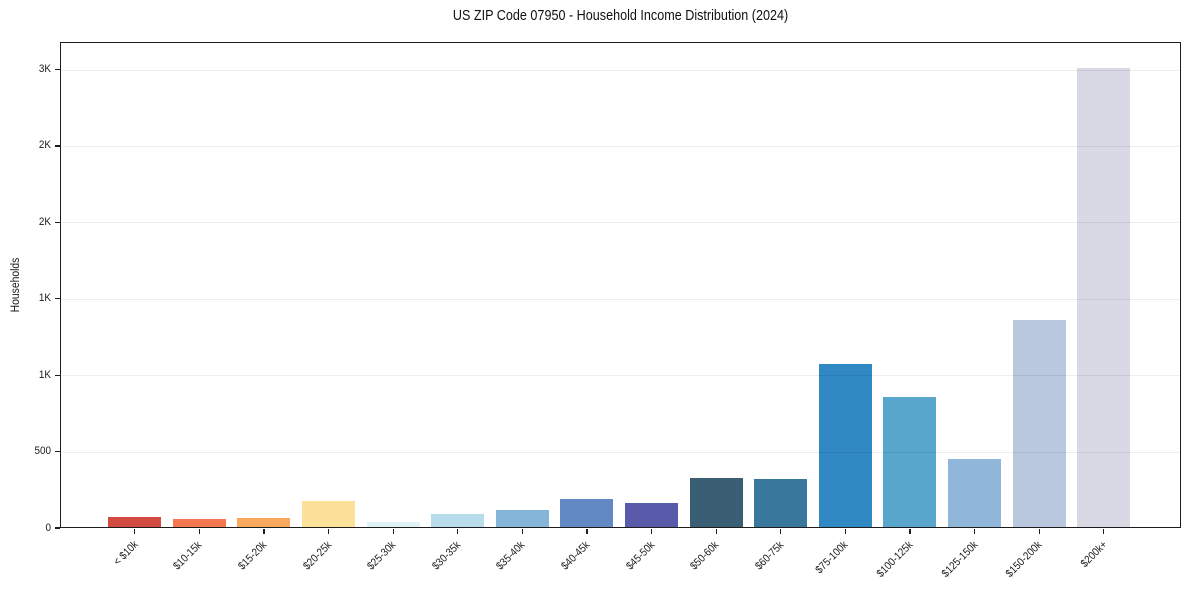 This screenshot has width=1189, height=590. What do you see at coordinates (317, 556) in the screenshot?
I see `x-tick-label-text: $20-25k` at bounding box center [317, 556].